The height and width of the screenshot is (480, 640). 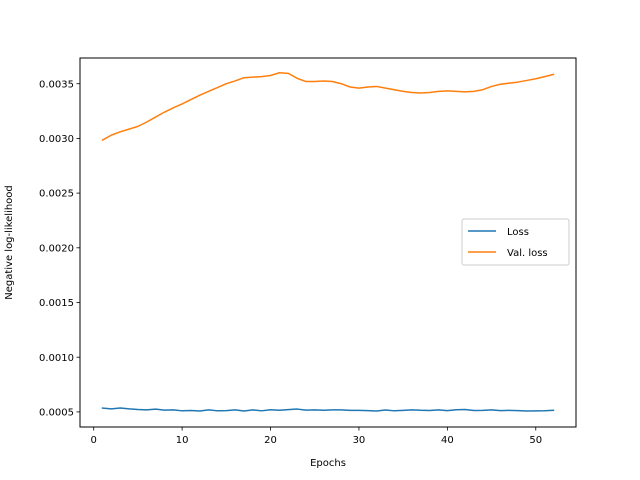 I want to click on x-tick-label: 40, so click(x=447, y=440).